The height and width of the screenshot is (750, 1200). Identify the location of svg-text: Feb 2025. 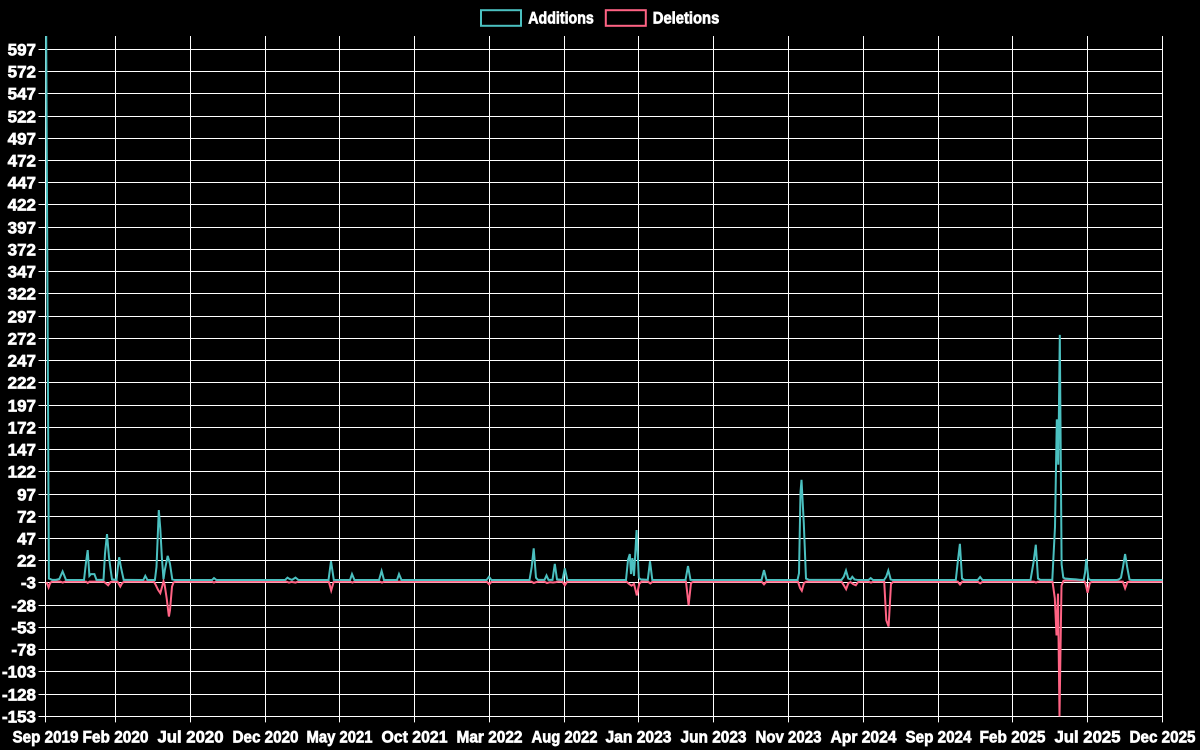
(1013, 736).